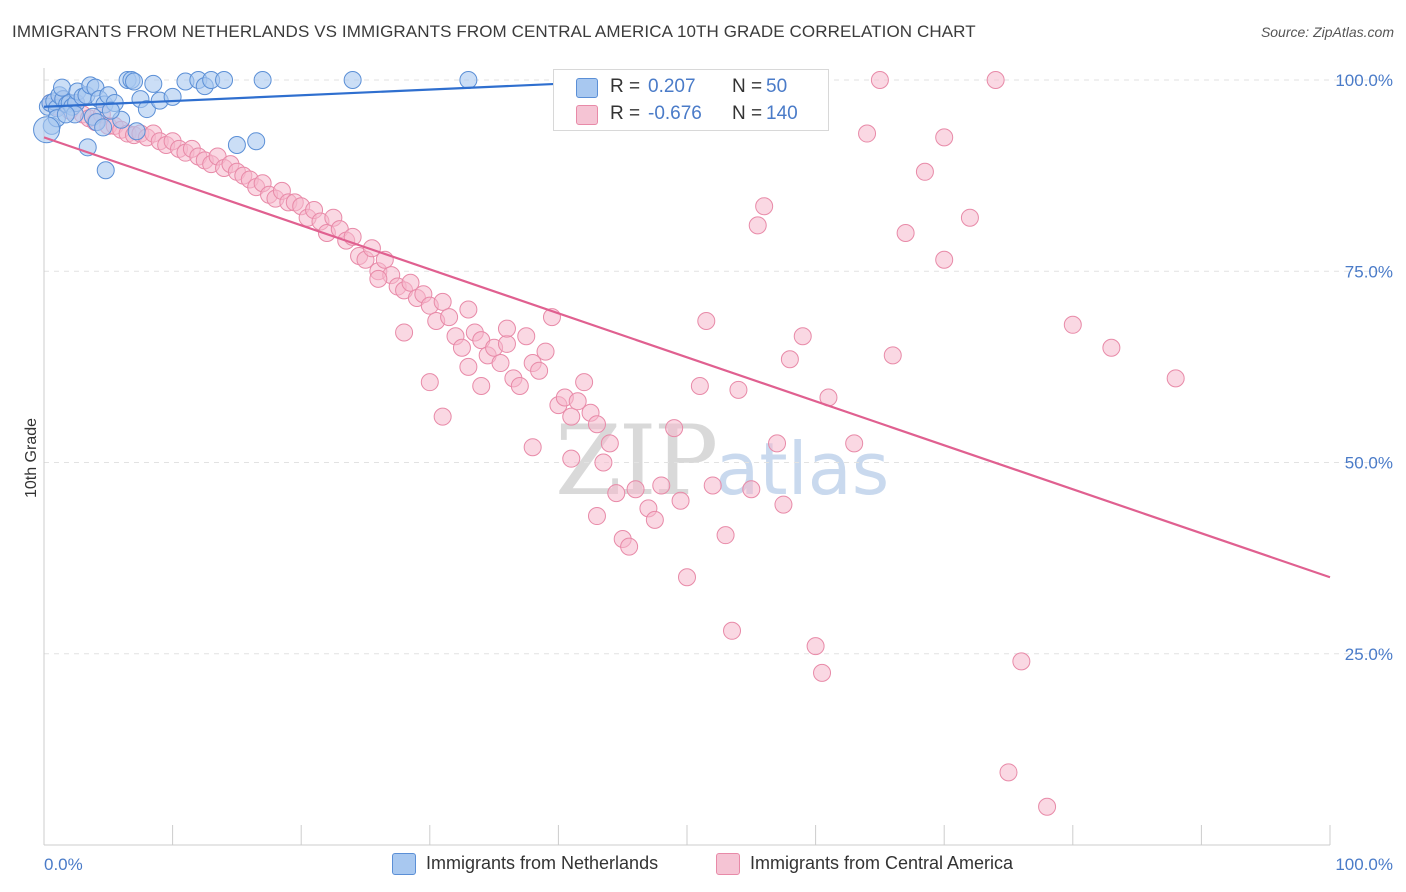 This screenshot has width=1406, height=892. What do you see at coordinates (542, 863) in the screenshot?
I see `bottom-legend-label-netherlands: Immigrants from Netherlands` at bounding box center [542, 863].